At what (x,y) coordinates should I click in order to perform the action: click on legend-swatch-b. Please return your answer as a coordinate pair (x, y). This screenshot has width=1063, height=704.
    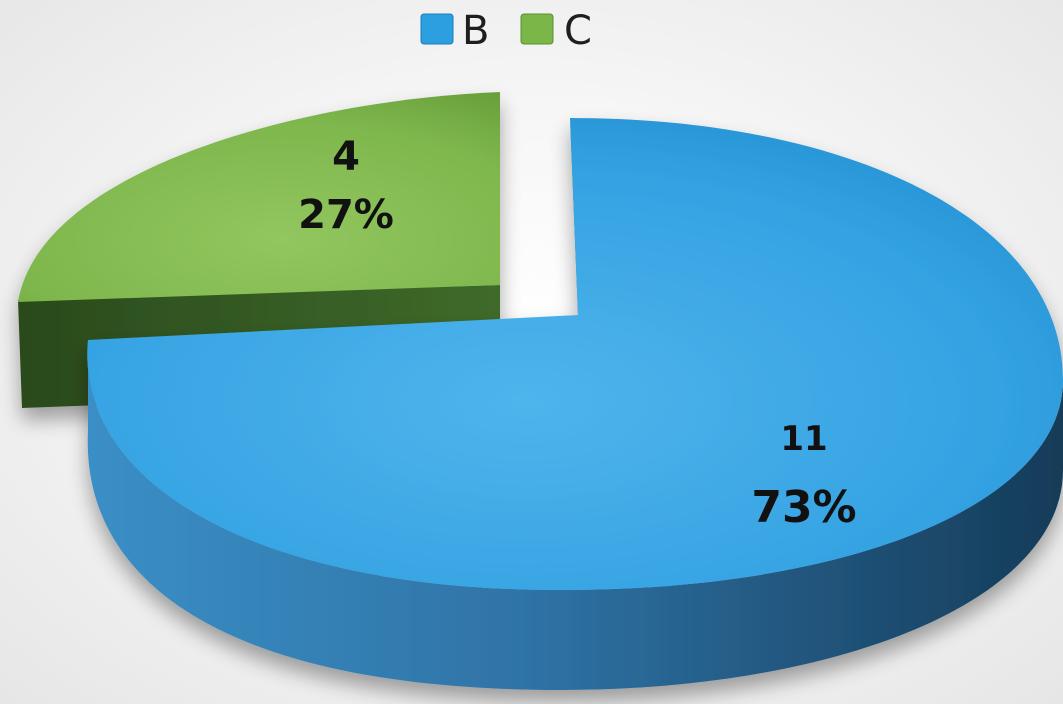
    Looking at the image, I should click on (437, 29).